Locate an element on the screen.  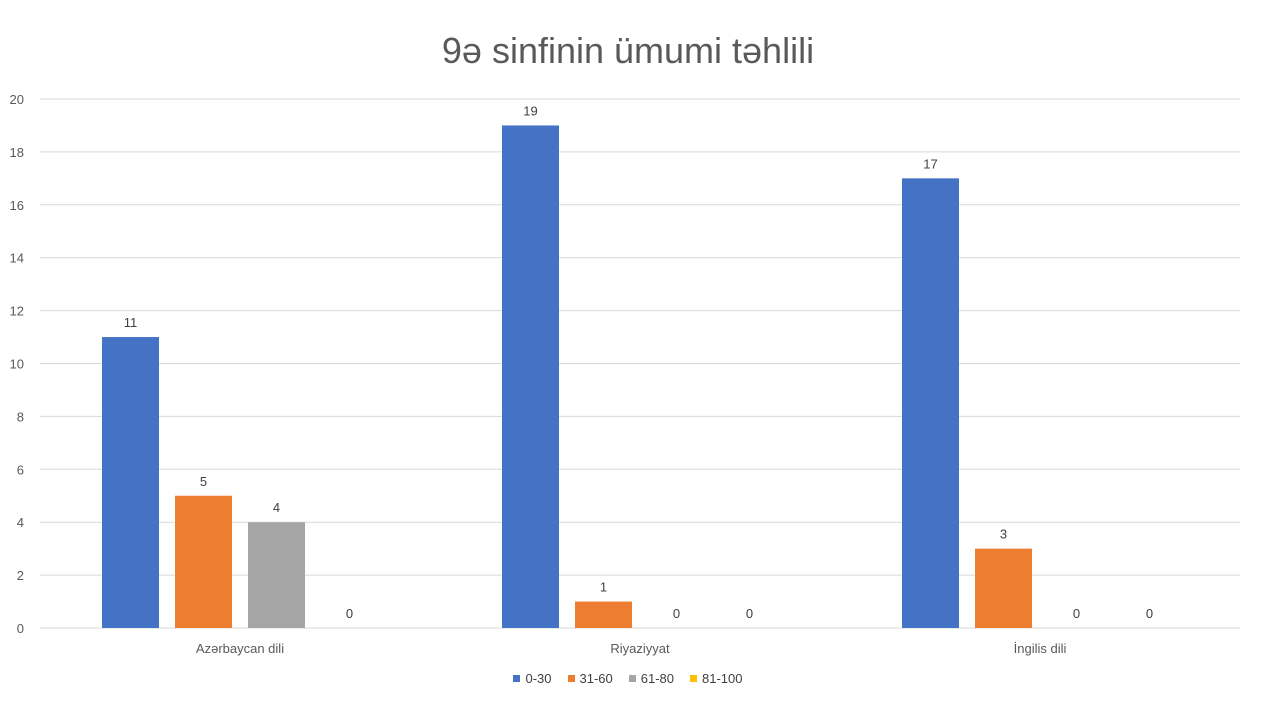
y-tick-label-0: 0 is located at coordinates (20, 628).